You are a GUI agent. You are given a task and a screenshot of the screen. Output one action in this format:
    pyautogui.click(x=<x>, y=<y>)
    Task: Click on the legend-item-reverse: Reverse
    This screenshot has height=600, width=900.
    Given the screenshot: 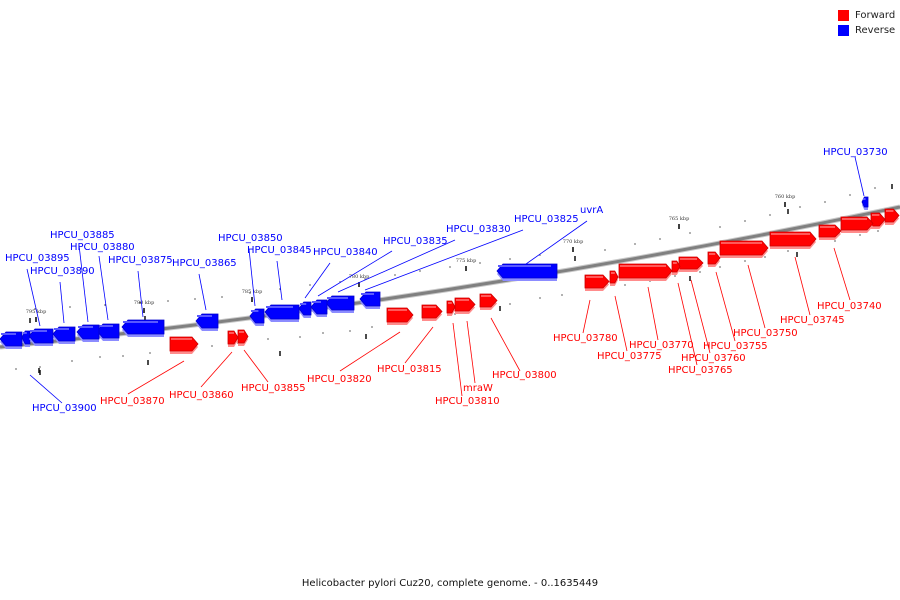 What is the action you would take?
    pyautogui.click(x=866, y=30)
    